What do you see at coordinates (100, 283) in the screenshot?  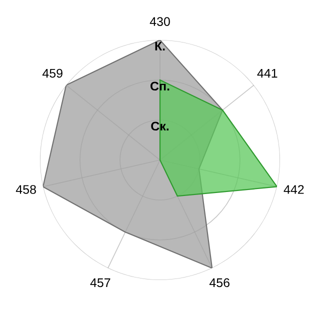 I see `spoke-label: 457` at bounding box center [100, 283].